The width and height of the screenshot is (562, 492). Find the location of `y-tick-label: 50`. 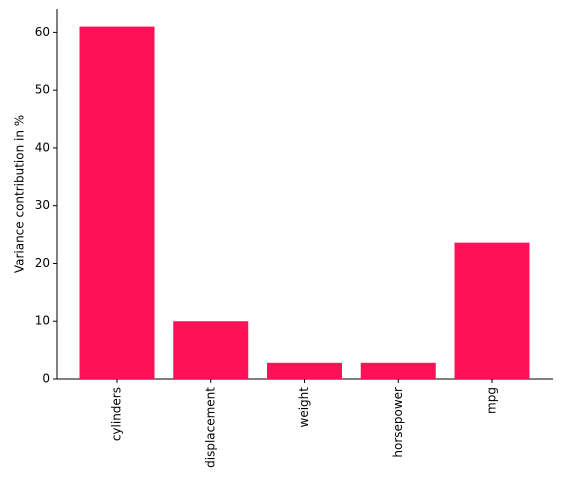

y-tick-label: 50 is located at coordinates (42, 90).